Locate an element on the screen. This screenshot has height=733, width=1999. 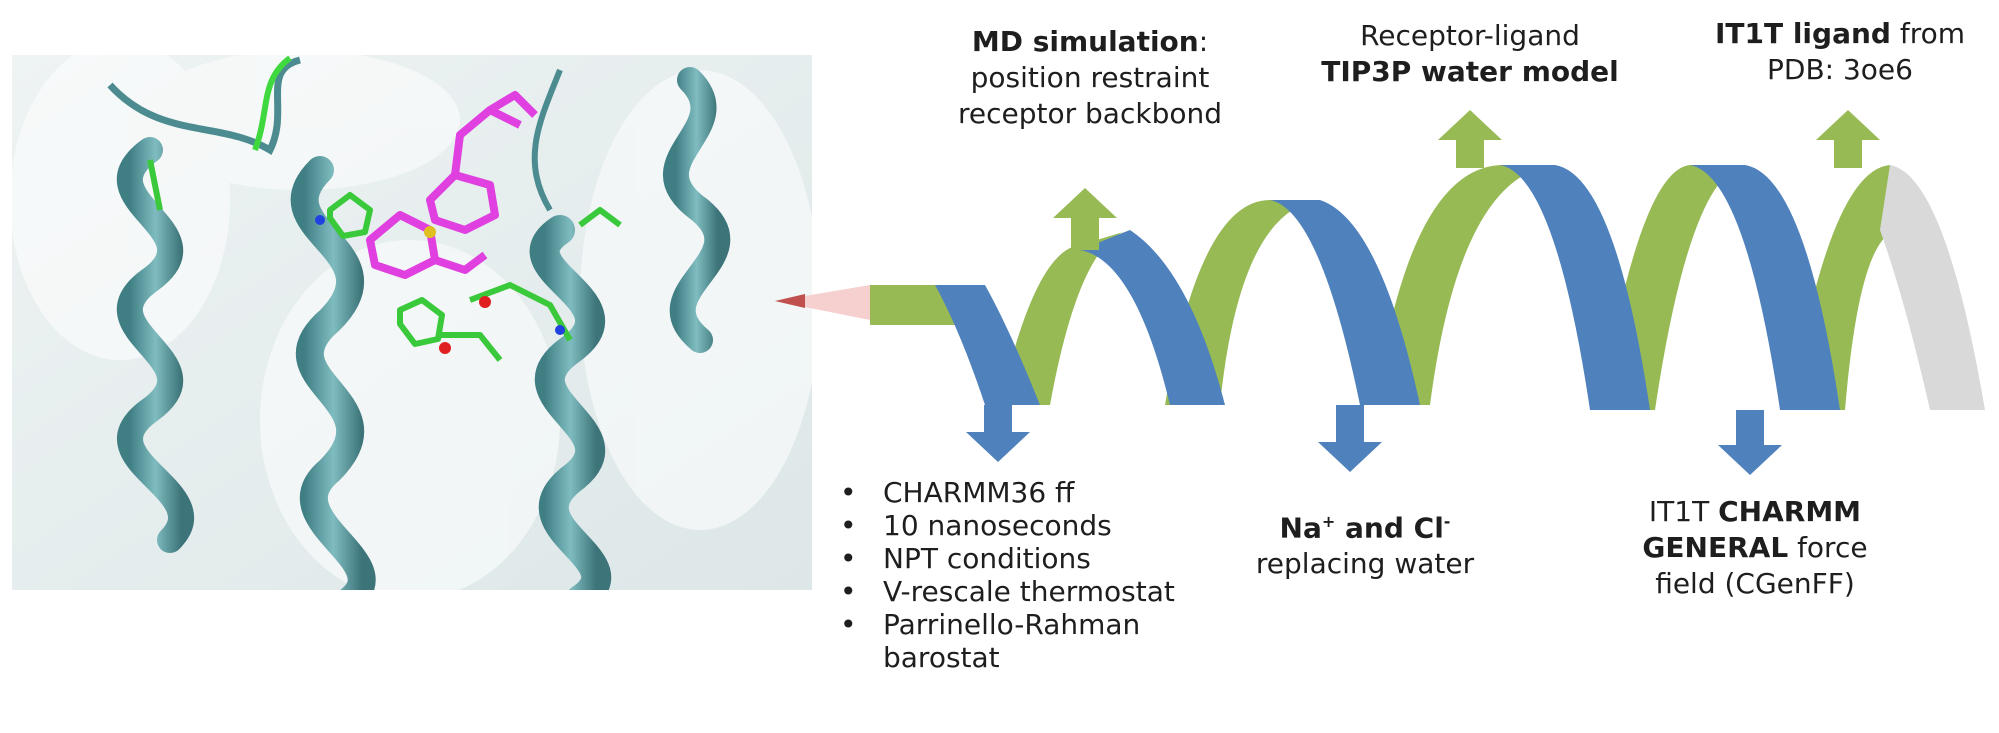
list-item: V-rescale thermostat is located at coordinates (1007, 591).